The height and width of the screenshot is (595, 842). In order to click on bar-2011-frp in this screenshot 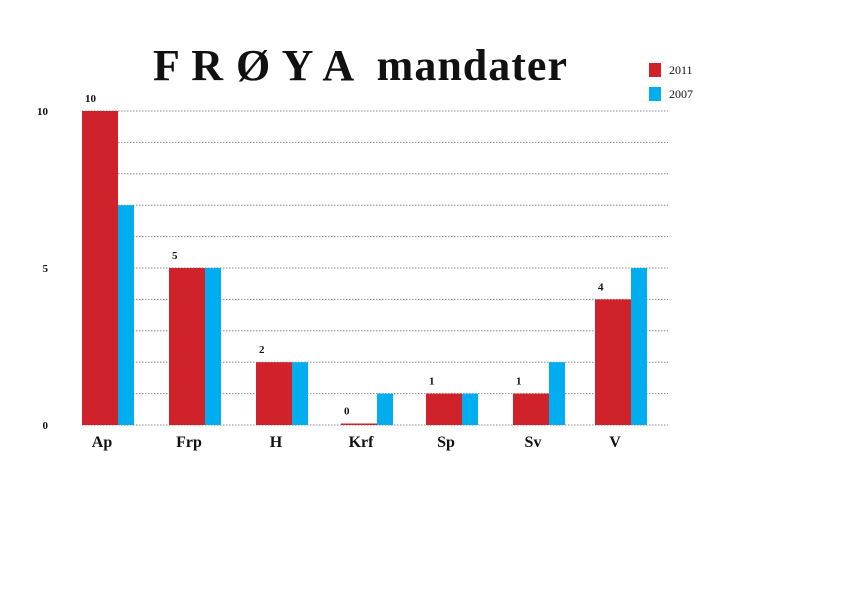, I will do `click(187, 346)`.